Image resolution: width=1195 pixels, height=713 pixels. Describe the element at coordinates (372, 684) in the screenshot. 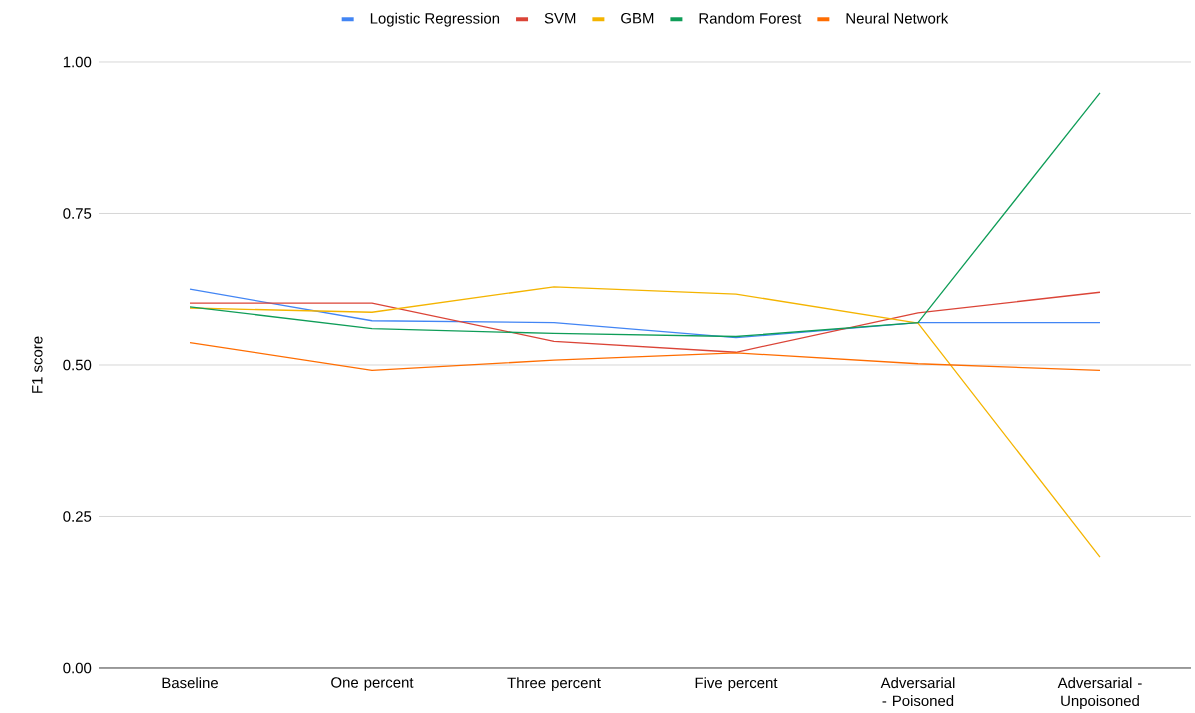

I see `x-tick-label: One percent` at that location.